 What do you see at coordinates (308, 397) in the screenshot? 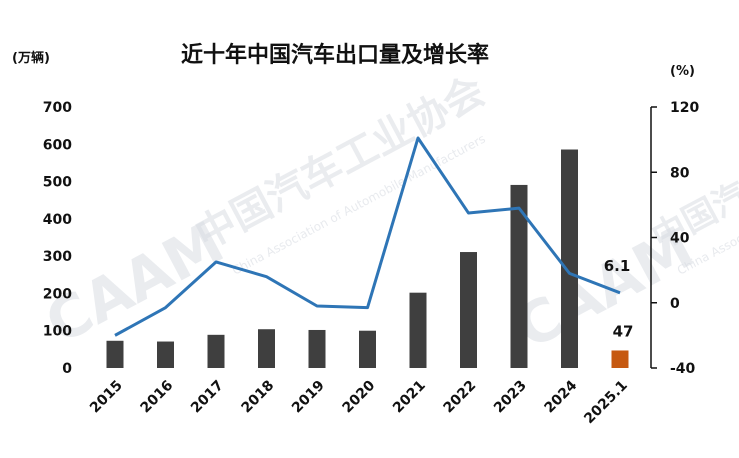
I see `x-tick-label: 2019` at bounding box center [308, 397].